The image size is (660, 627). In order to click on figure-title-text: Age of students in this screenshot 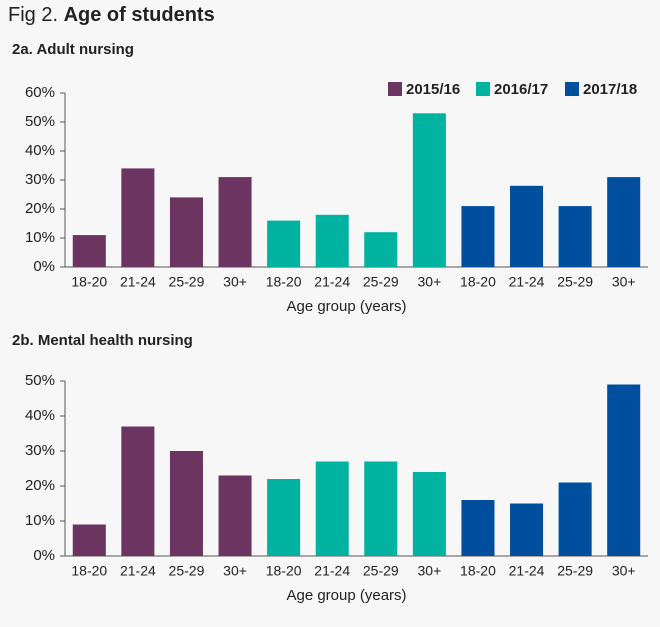, I will do `click(139, 15)`.